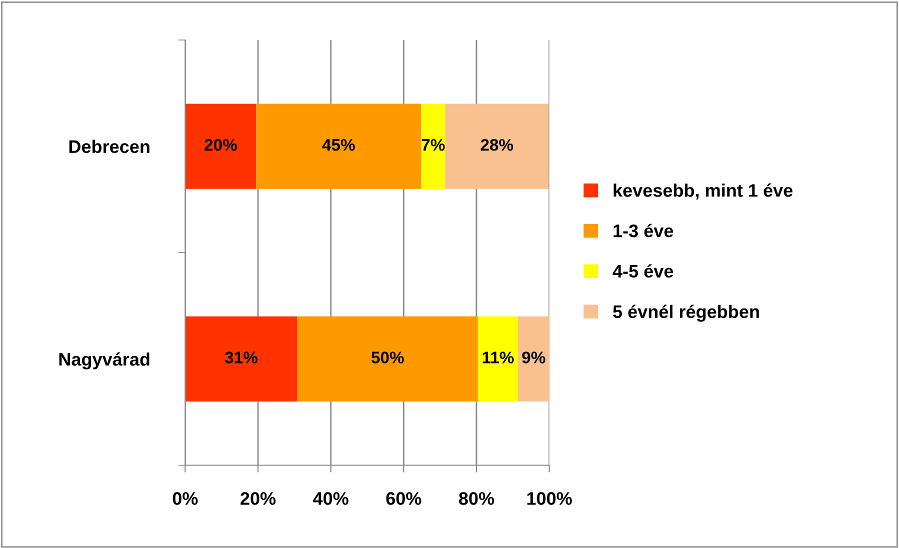 Image resolution: width=899 pixels, height=548 pixels. I want to click on x-tick-label: 0%, so click(185, 498).